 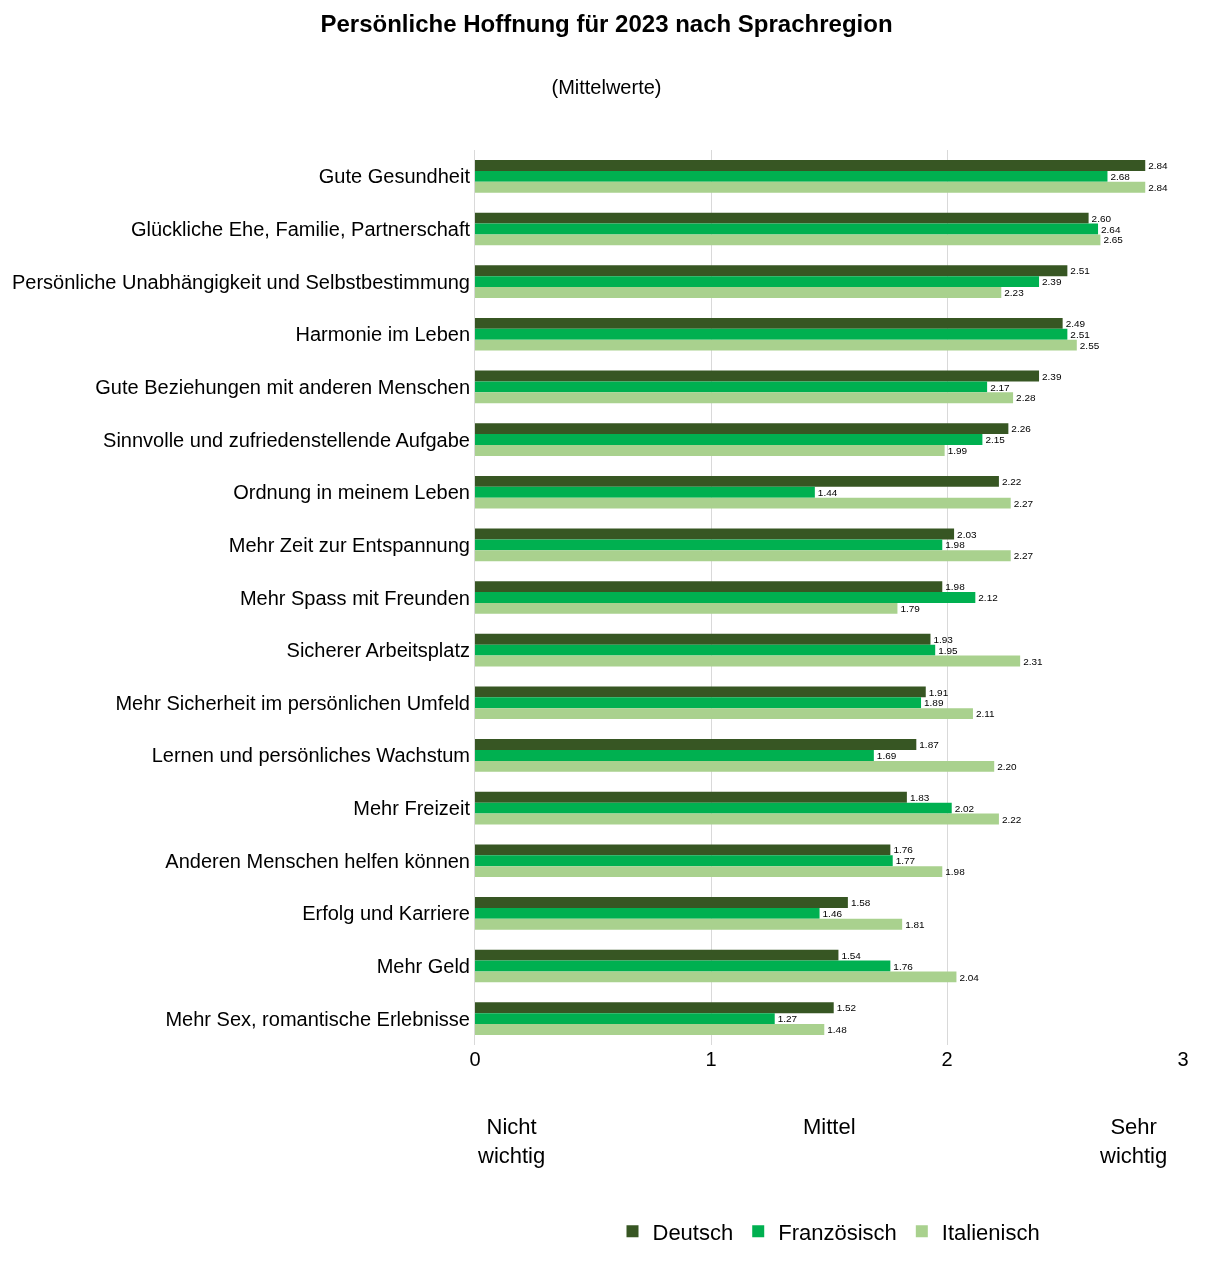 I want to click on data-label: 1.58, so click(x=860, y=903).